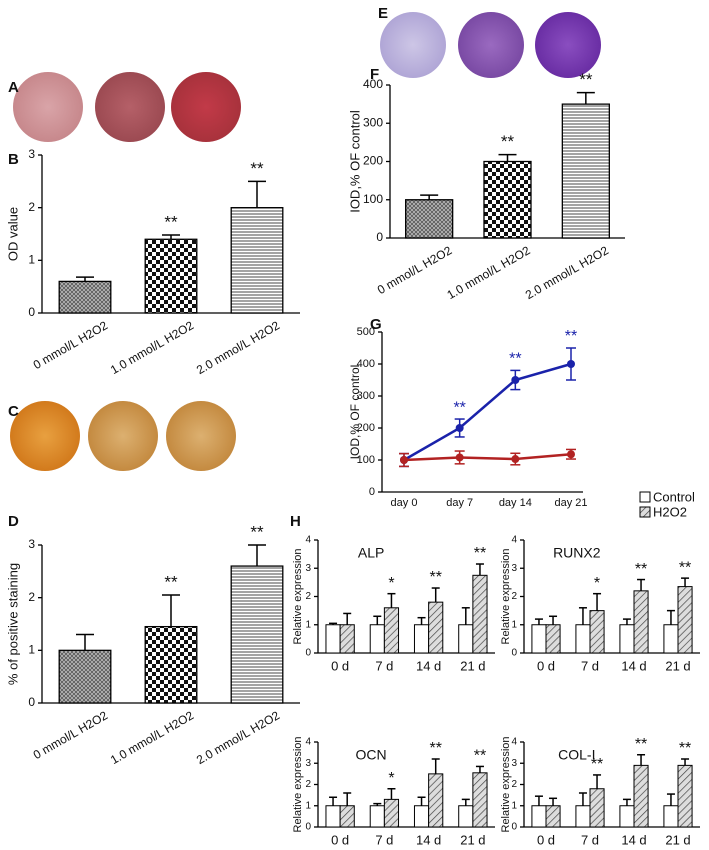  Describe the element at coordinates (674, 496) in the screenshot. I see `legend-label: Control` at that location.